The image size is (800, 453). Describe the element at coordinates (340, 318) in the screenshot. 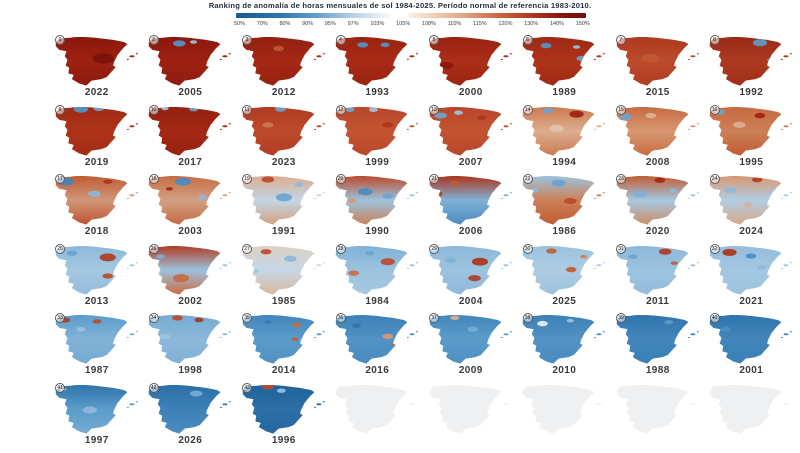

I see `rank-badge: 36` at that location.